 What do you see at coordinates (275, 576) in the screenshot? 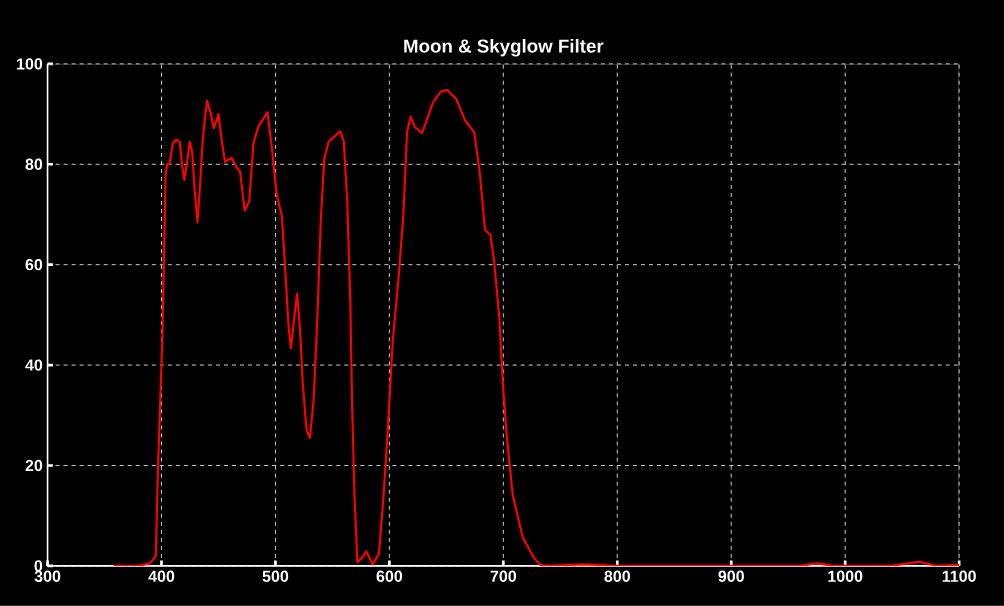
I see `x-tick-label: 500` at bounding box center [275, 576].